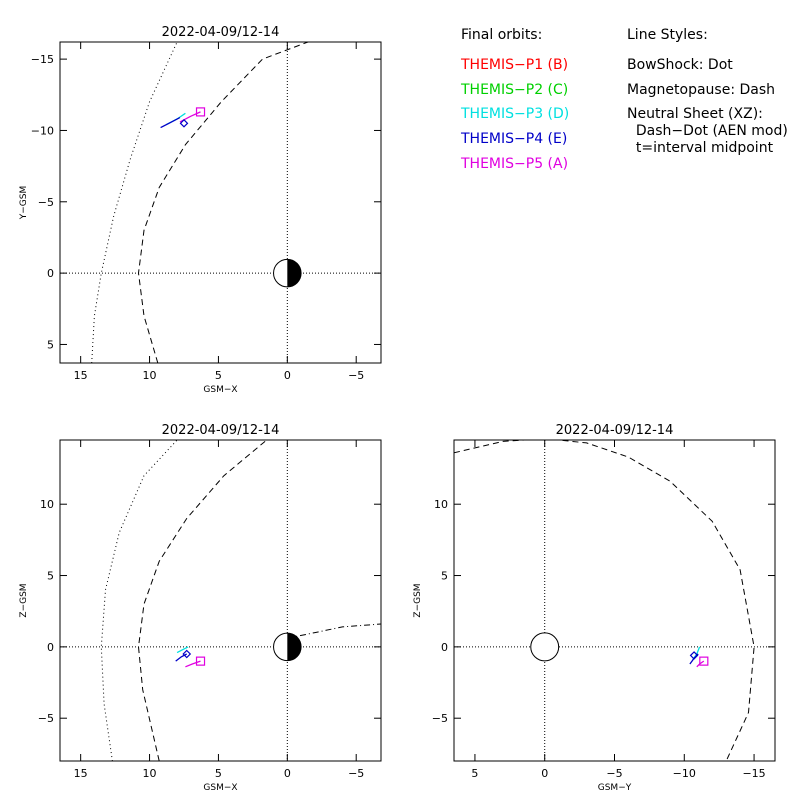 This screenshot has height=800, width=800. Describe the element at coordinates (615, 788) in the screenshot. I see `x-axis-label: GSM−Y` at that location.